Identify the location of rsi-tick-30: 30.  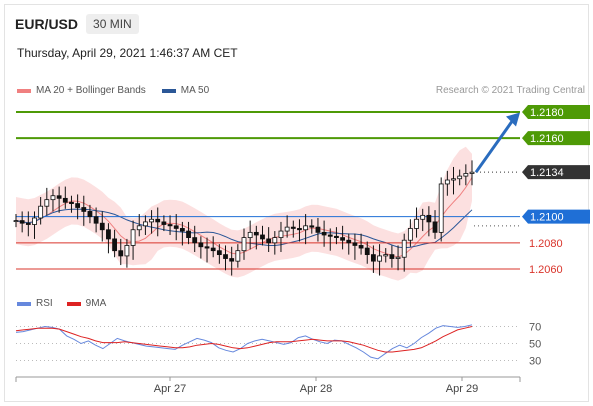
(535, 362).